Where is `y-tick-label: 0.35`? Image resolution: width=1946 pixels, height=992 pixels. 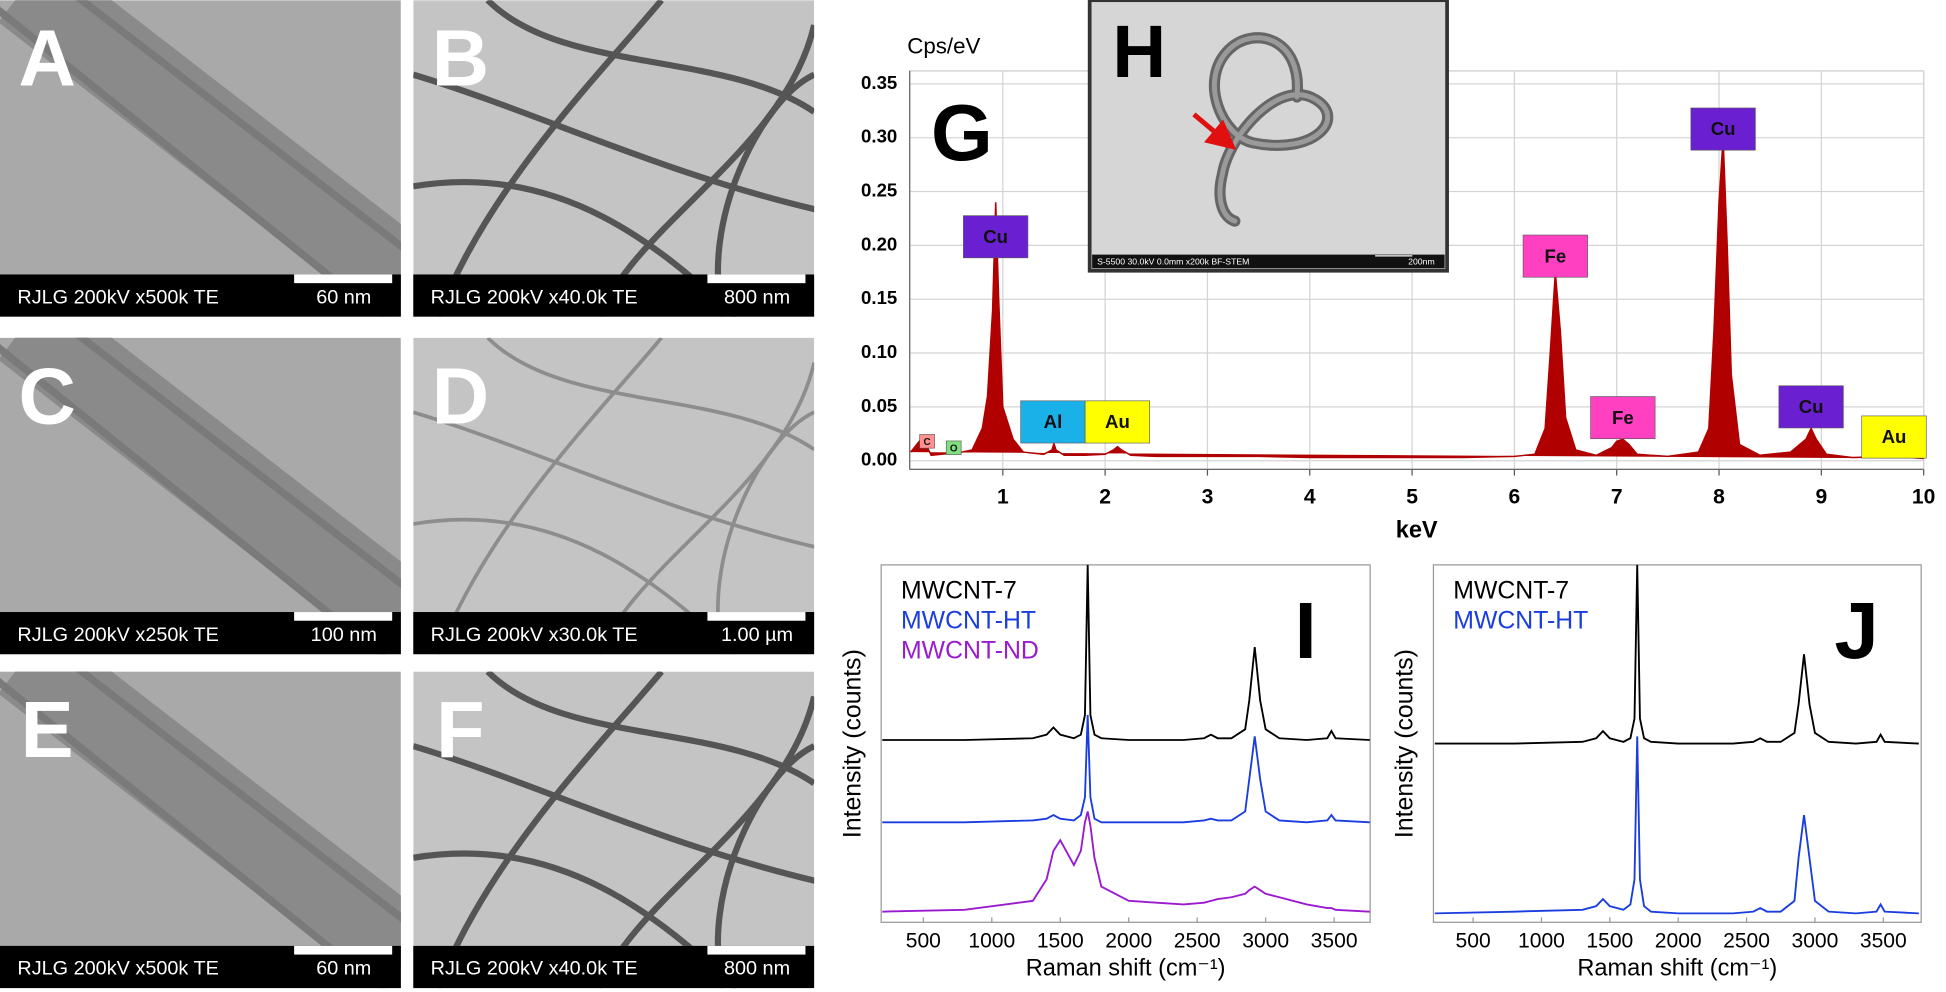
y-tick-label: 0.35 is located at coordinates (879, 82).